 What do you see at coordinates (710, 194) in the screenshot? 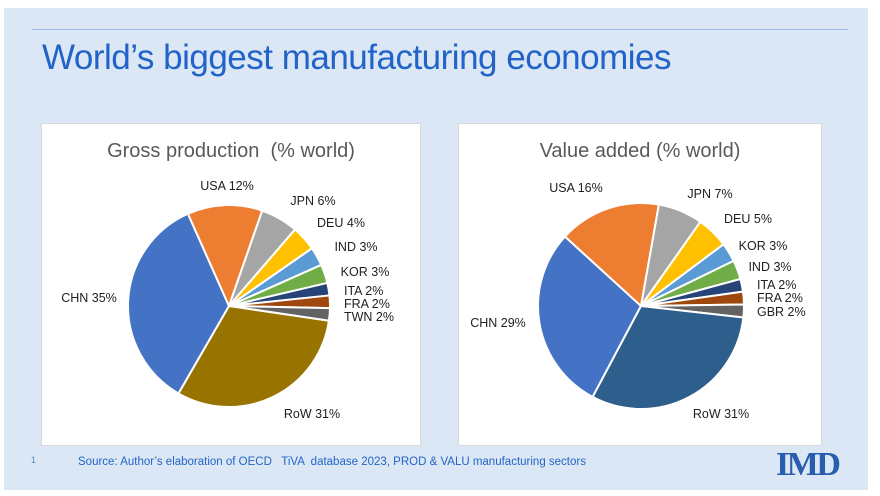
I see `pie-label-JPN: JPN 7%` at bounding box center [710, 194].